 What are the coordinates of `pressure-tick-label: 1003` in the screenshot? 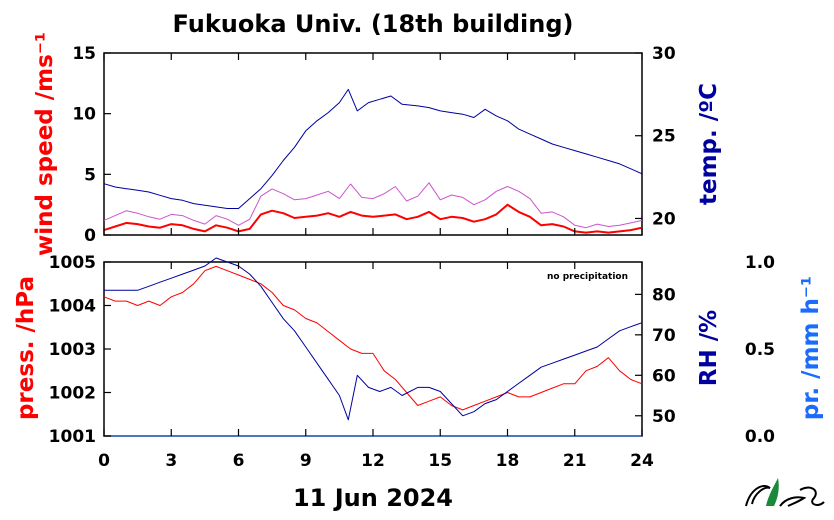 It's located at (72, 350).